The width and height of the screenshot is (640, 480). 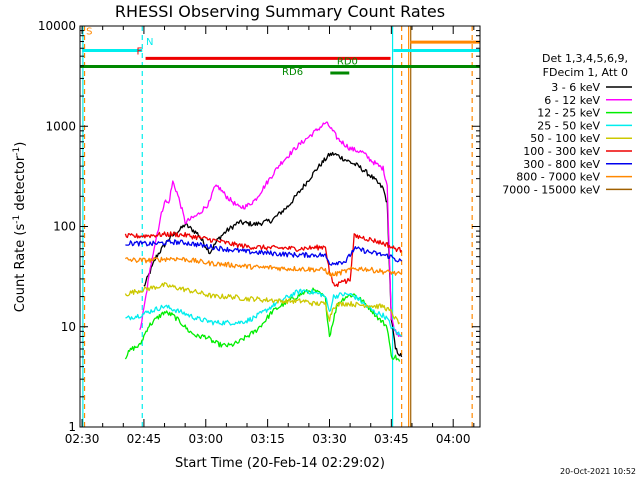 What do you see at coordinates (205, 439) in the screenshot?
I see `x-tick-label-2: 03:00` at bounding box center [205, 439].